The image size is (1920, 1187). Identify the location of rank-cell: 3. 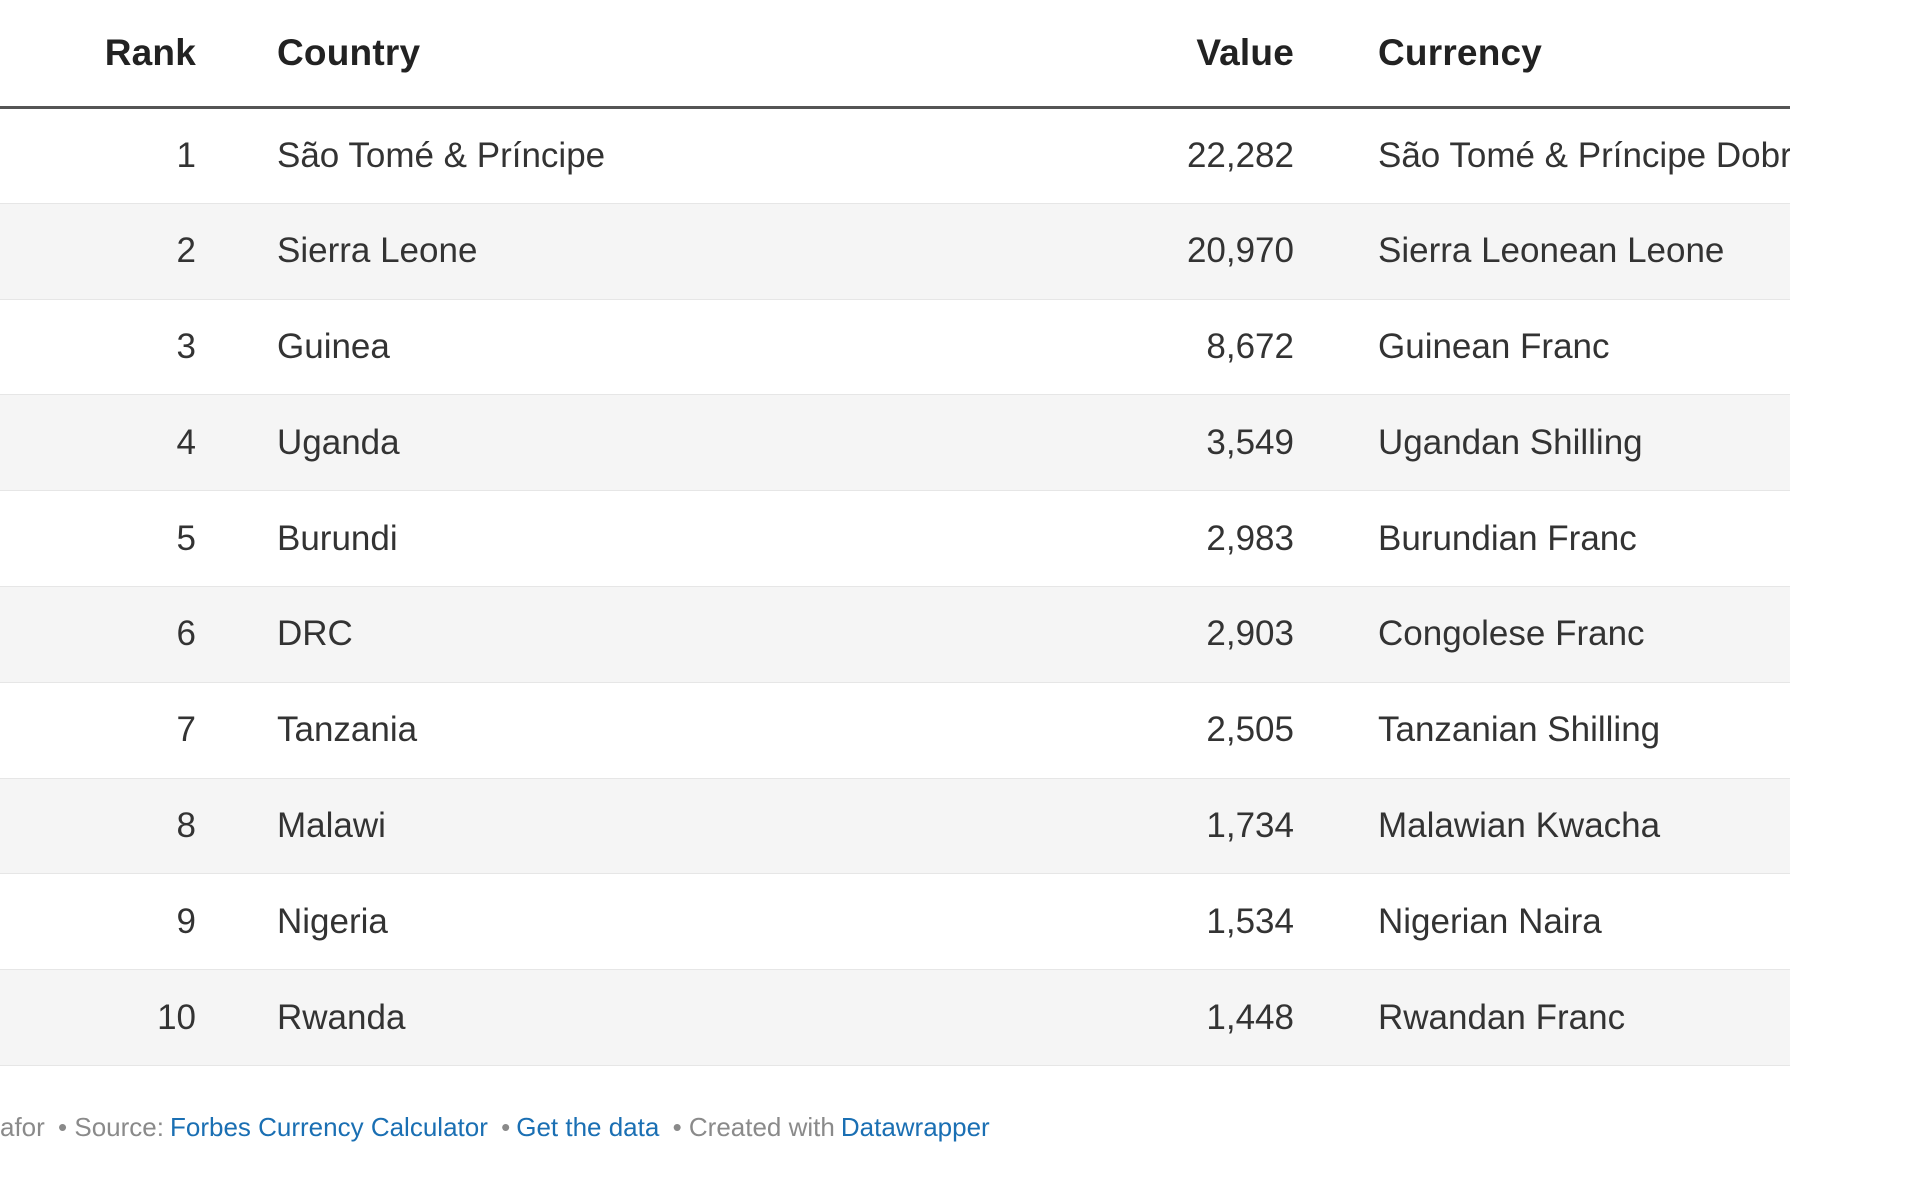
(112, 347).